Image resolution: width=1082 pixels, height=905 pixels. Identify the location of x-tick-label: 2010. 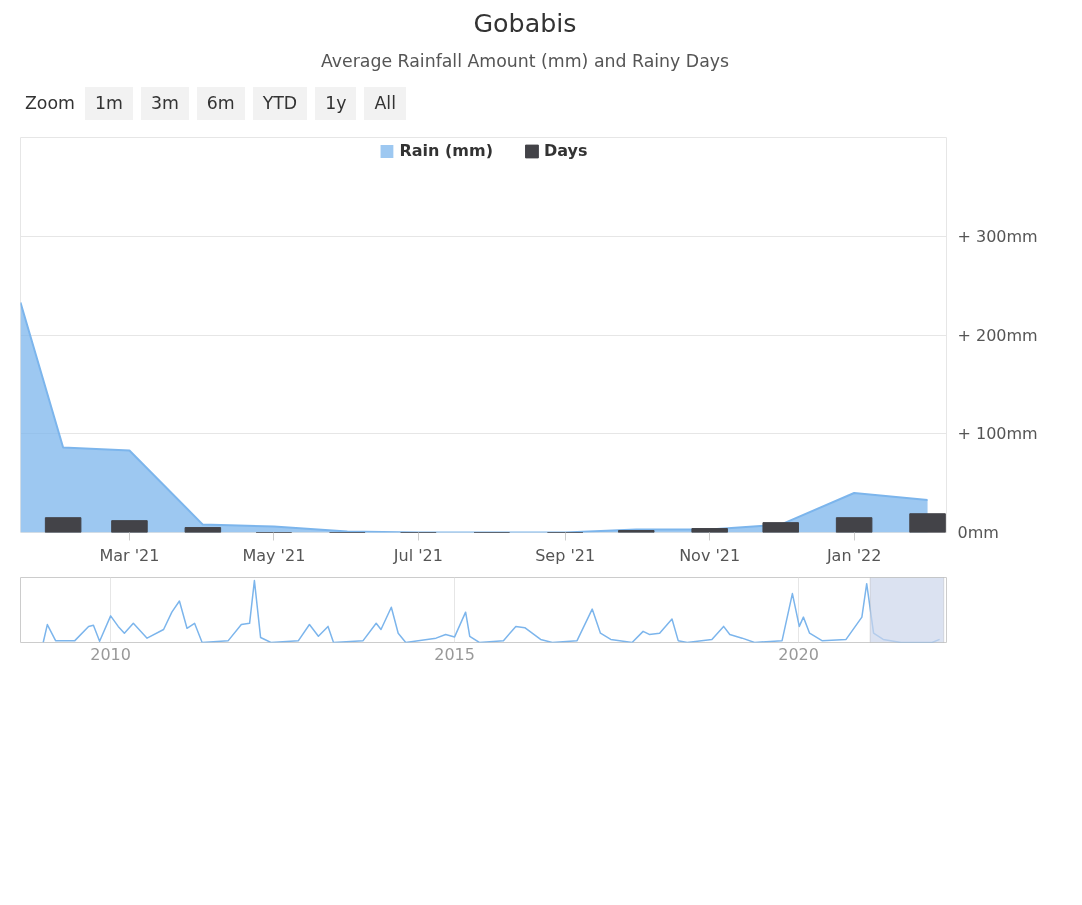
(110, 654).